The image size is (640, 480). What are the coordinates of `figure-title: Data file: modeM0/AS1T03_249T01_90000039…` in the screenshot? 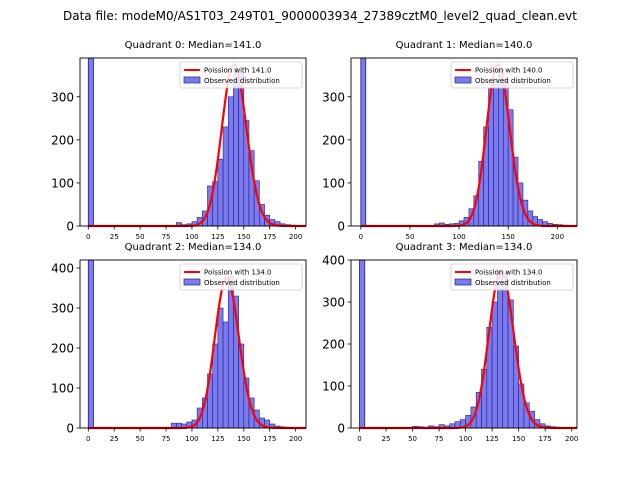 It's located at (320, 16).